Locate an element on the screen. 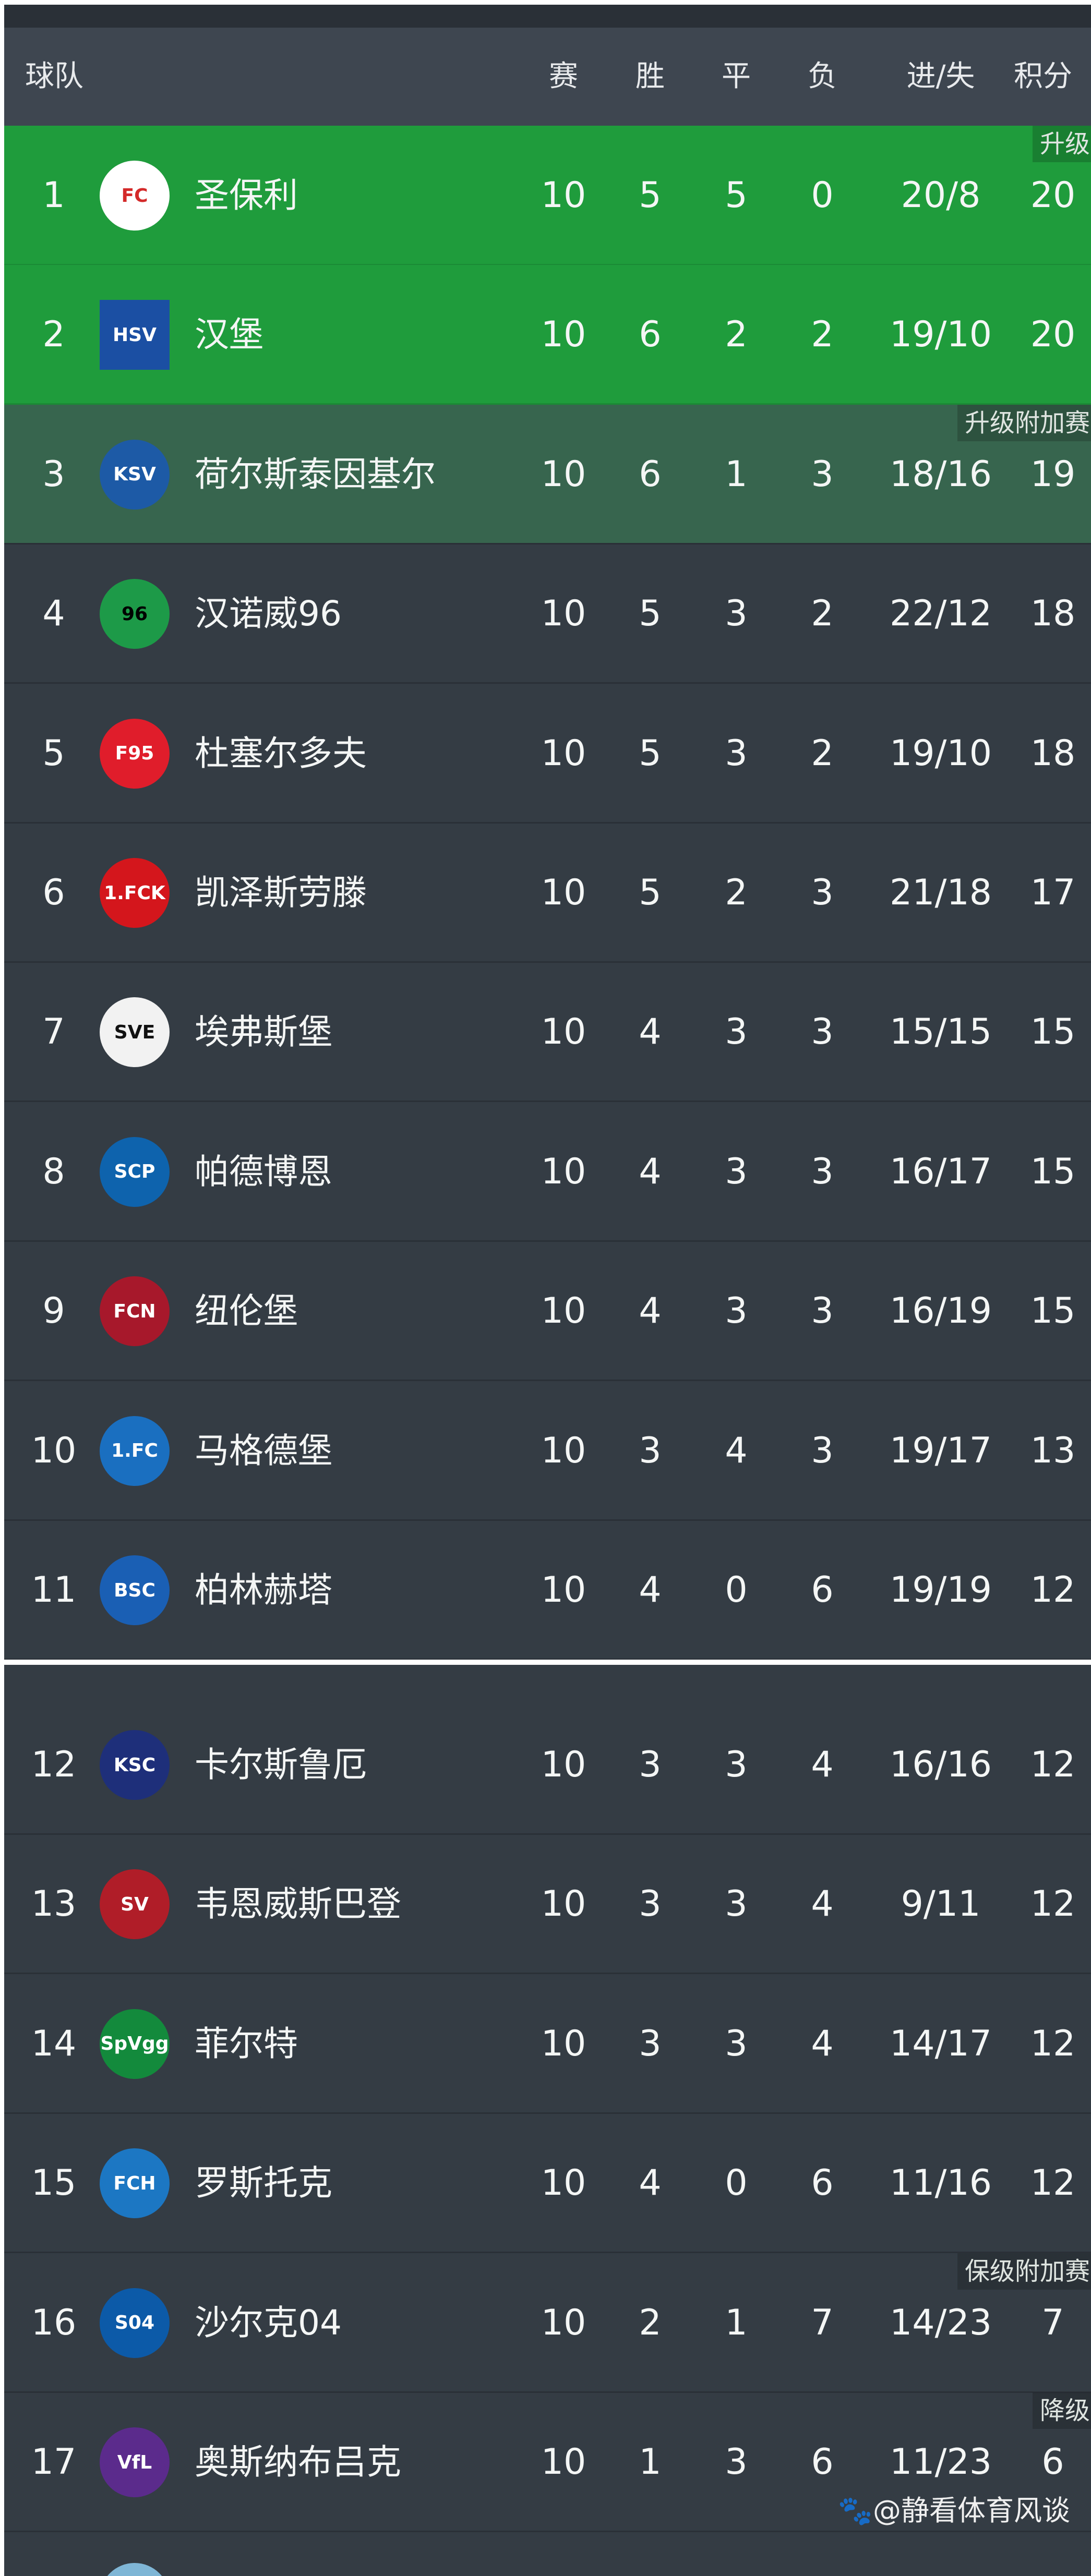 Image resolution: width=1091 pixels, height=2576 pixels. paderborn-crest-icon: SCP is located at coordinates (135, 1171).